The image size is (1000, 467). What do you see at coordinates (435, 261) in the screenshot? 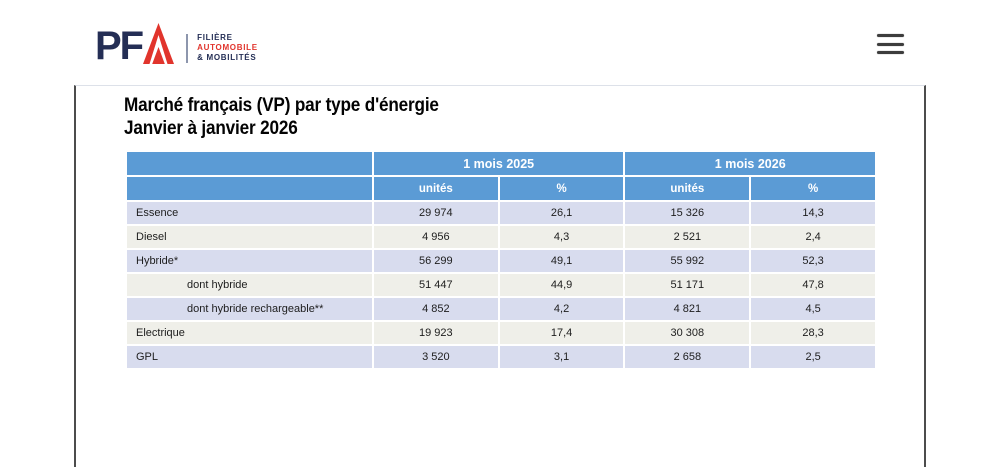
I see `row-value-unites-2025: 56 299` at bounding box center [435, 261].